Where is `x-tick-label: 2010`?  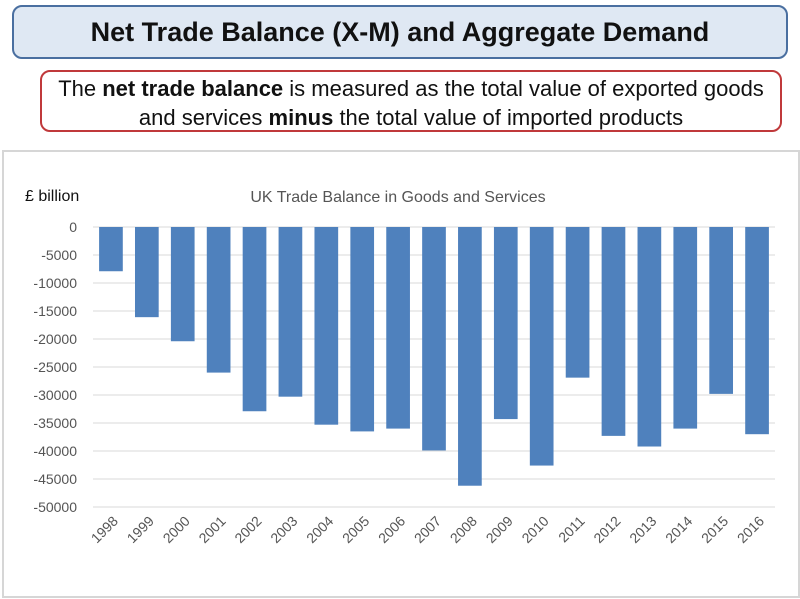 x-tick-label: 2010 is located at coordinates (534, 529).